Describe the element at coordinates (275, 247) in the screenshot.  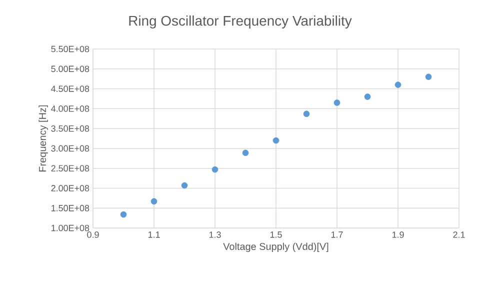
I see `x-axis-title: Voltage Supply (Vdd)[V]` at that location.